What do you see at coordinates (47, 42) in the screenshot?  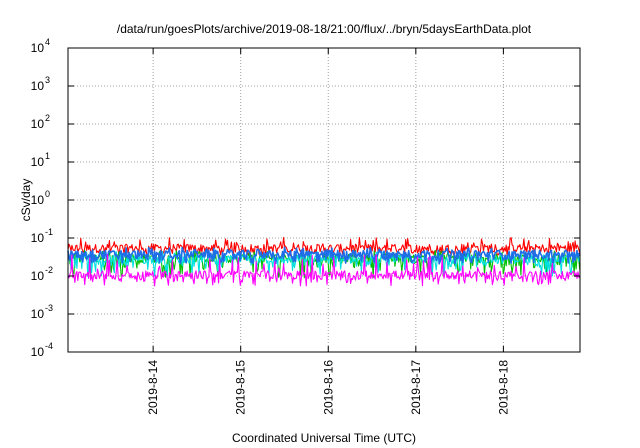 I see `y-tick-exponent: 4` at bounding box center [47, 42].